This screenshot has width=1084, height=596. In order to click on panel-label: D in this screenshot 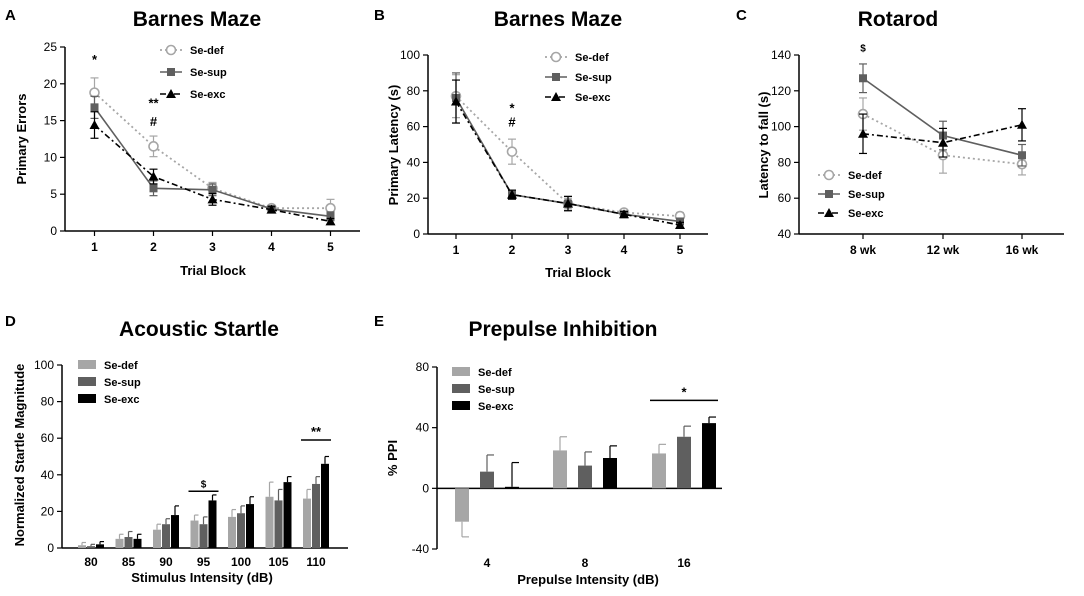, I will do `click(10, 321)`.